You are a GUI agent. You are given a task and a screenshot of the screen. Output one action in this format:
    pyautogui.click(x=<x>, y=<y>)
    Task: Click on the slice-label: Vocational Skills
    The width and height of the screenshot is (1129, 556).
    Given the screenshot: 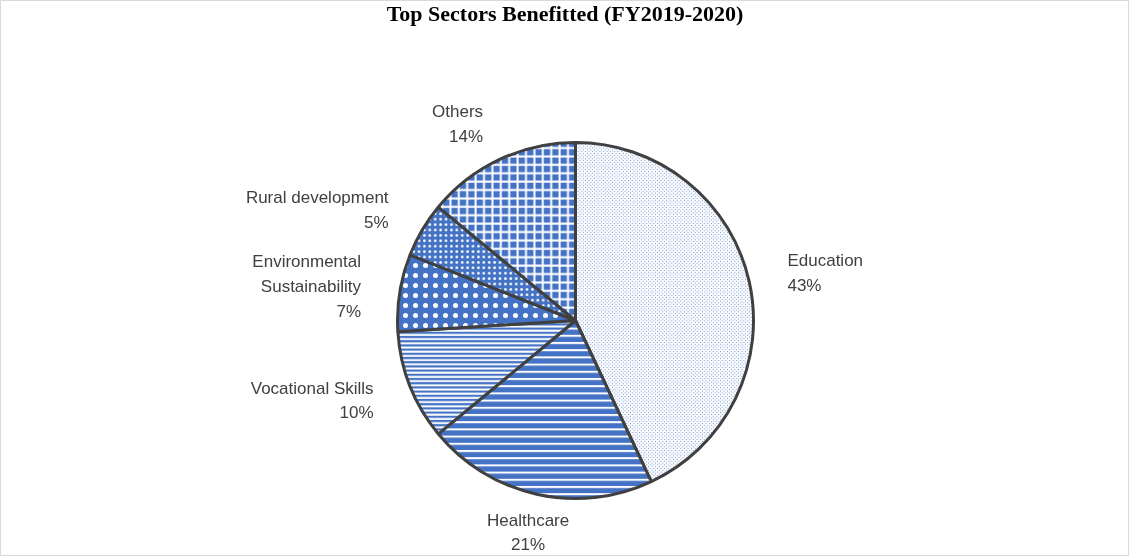 What is the action you would take?
    pyautogui.click(x=312, y=388)
    